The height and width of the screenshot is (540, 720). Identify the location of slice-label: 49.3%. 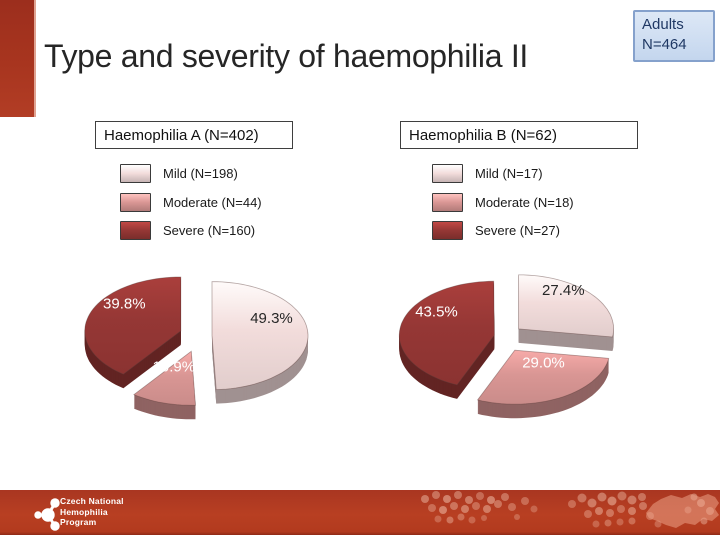
(271, 318).